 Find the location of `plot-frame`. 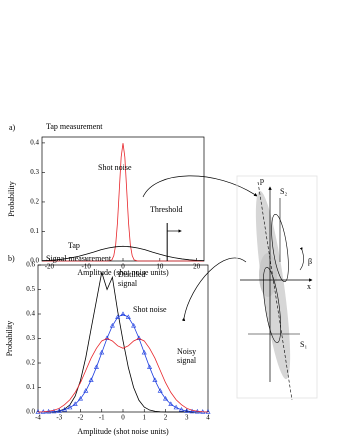

plot-frame is located at coordinates (123, 199).